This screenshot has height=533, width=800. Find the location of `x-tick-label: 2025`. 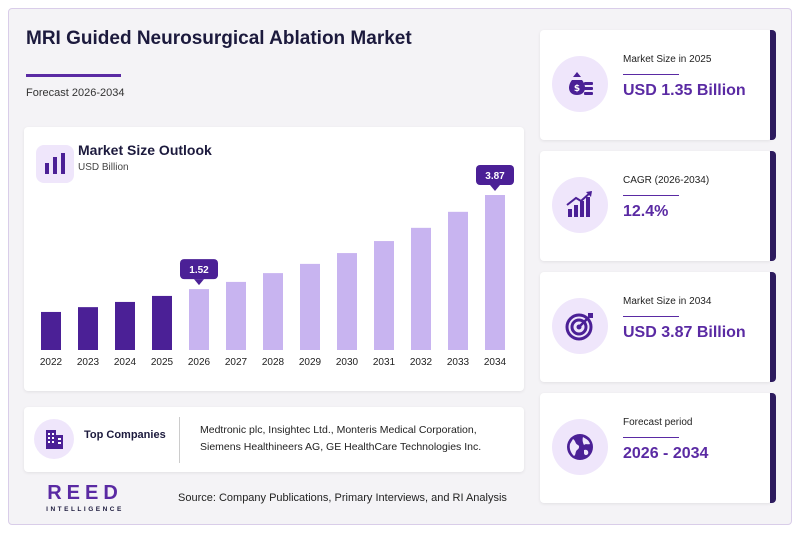

x-tick-label: 2025 is located at coordinates (162, 362).